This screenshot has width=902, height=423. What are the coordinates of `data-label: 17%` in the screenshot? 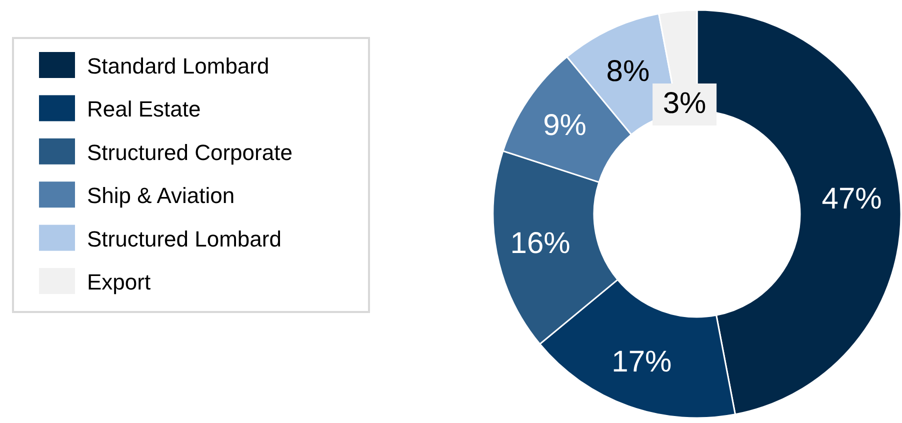 It's located at (642, 362).